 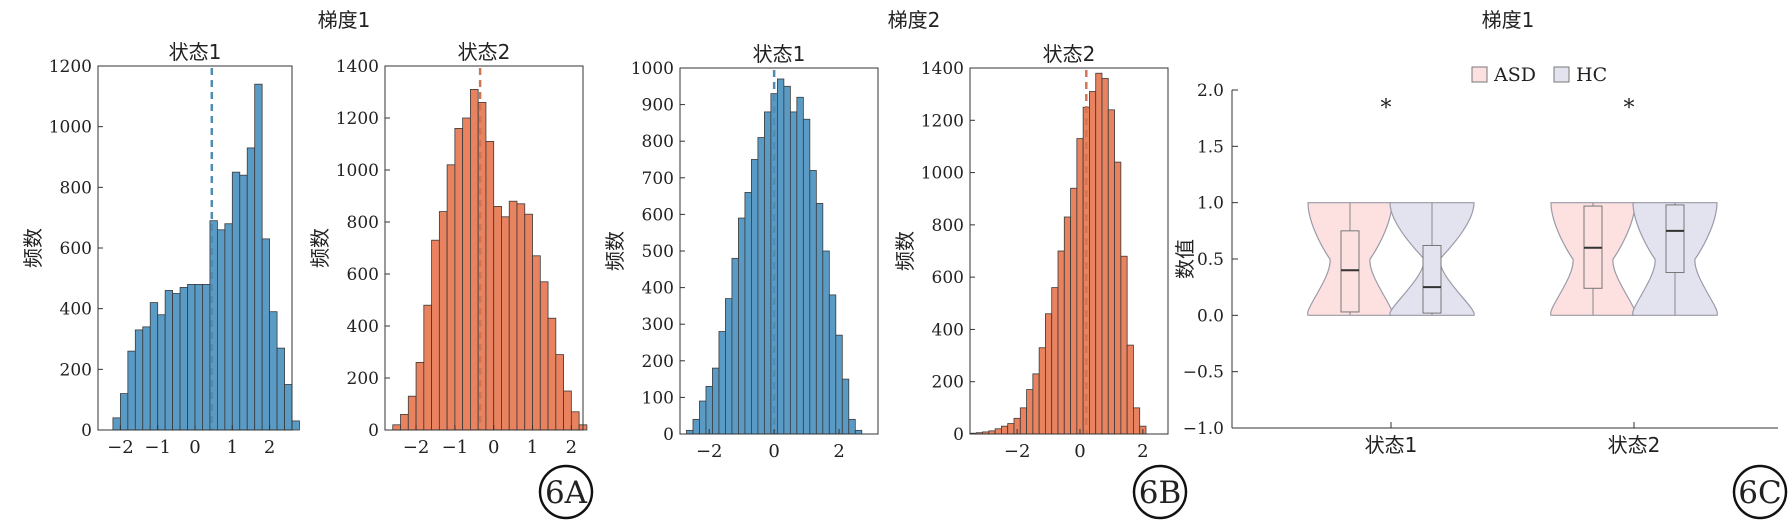 What do you see at coordinates (658, 325) in the screenshot?
I see `y-tick-label: 300` at bounding box center [658, 325].